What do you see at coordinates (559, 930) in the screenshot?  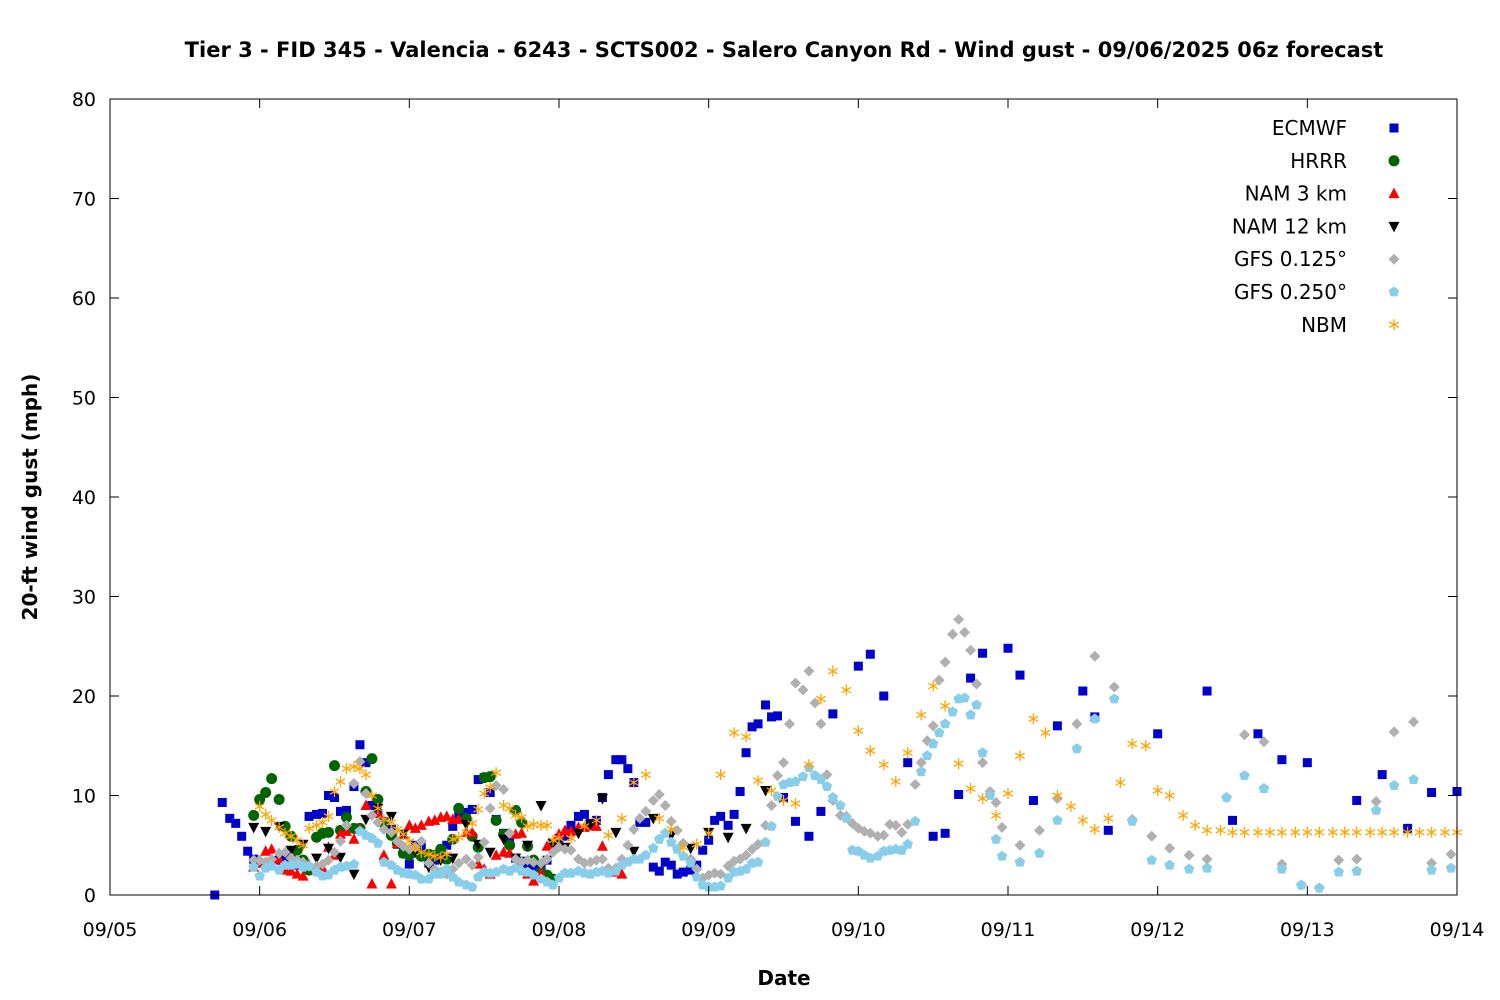 I see `x-tick-label: 09/08` at bounding box center [559, 930].